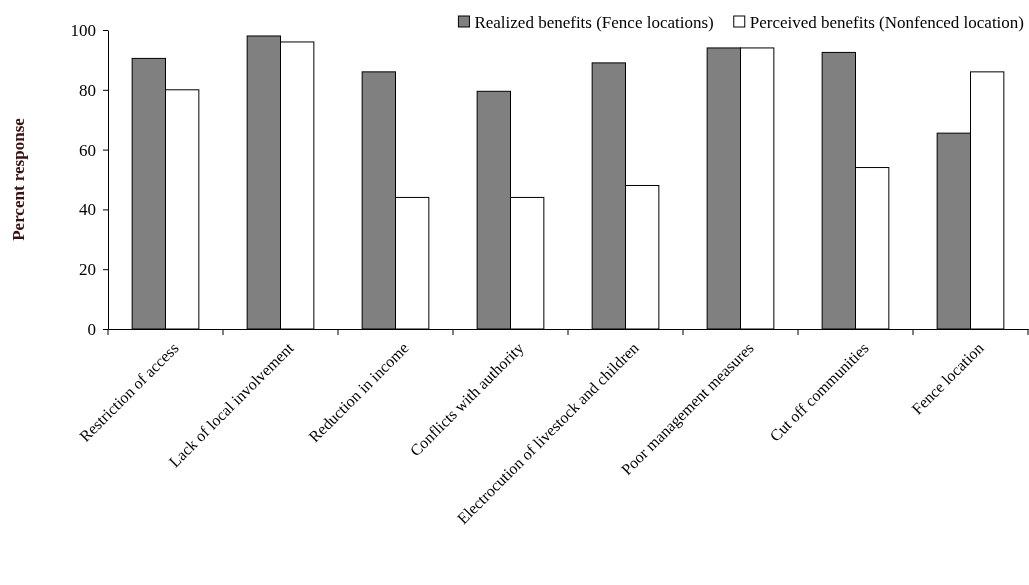  I want to click on y-tick-label: 20, so click(87, 270).